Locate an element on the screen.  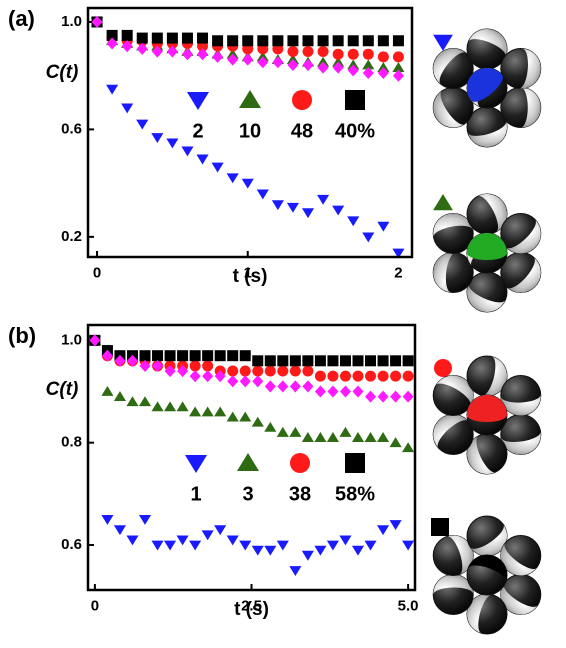
legend-label: 3 is located at coordinates (247, 494).